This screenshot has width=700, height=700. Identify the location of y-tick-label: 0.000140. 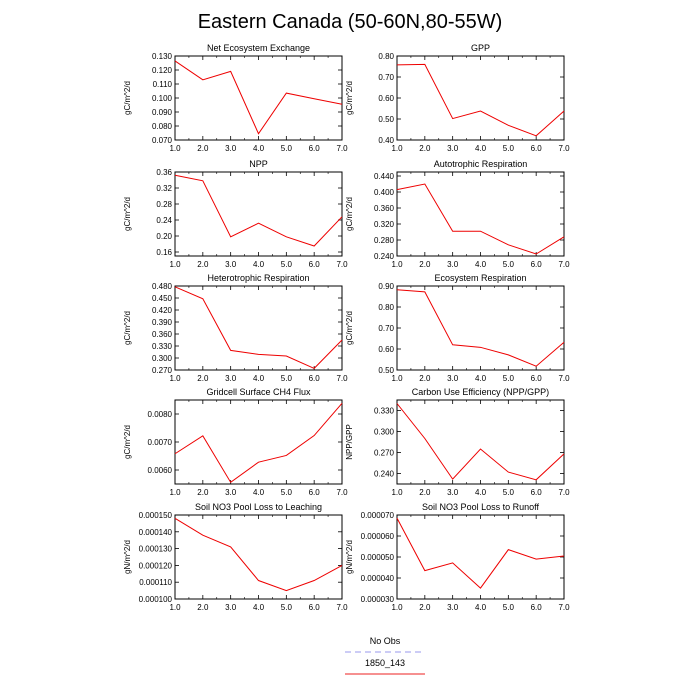
(156, 532).